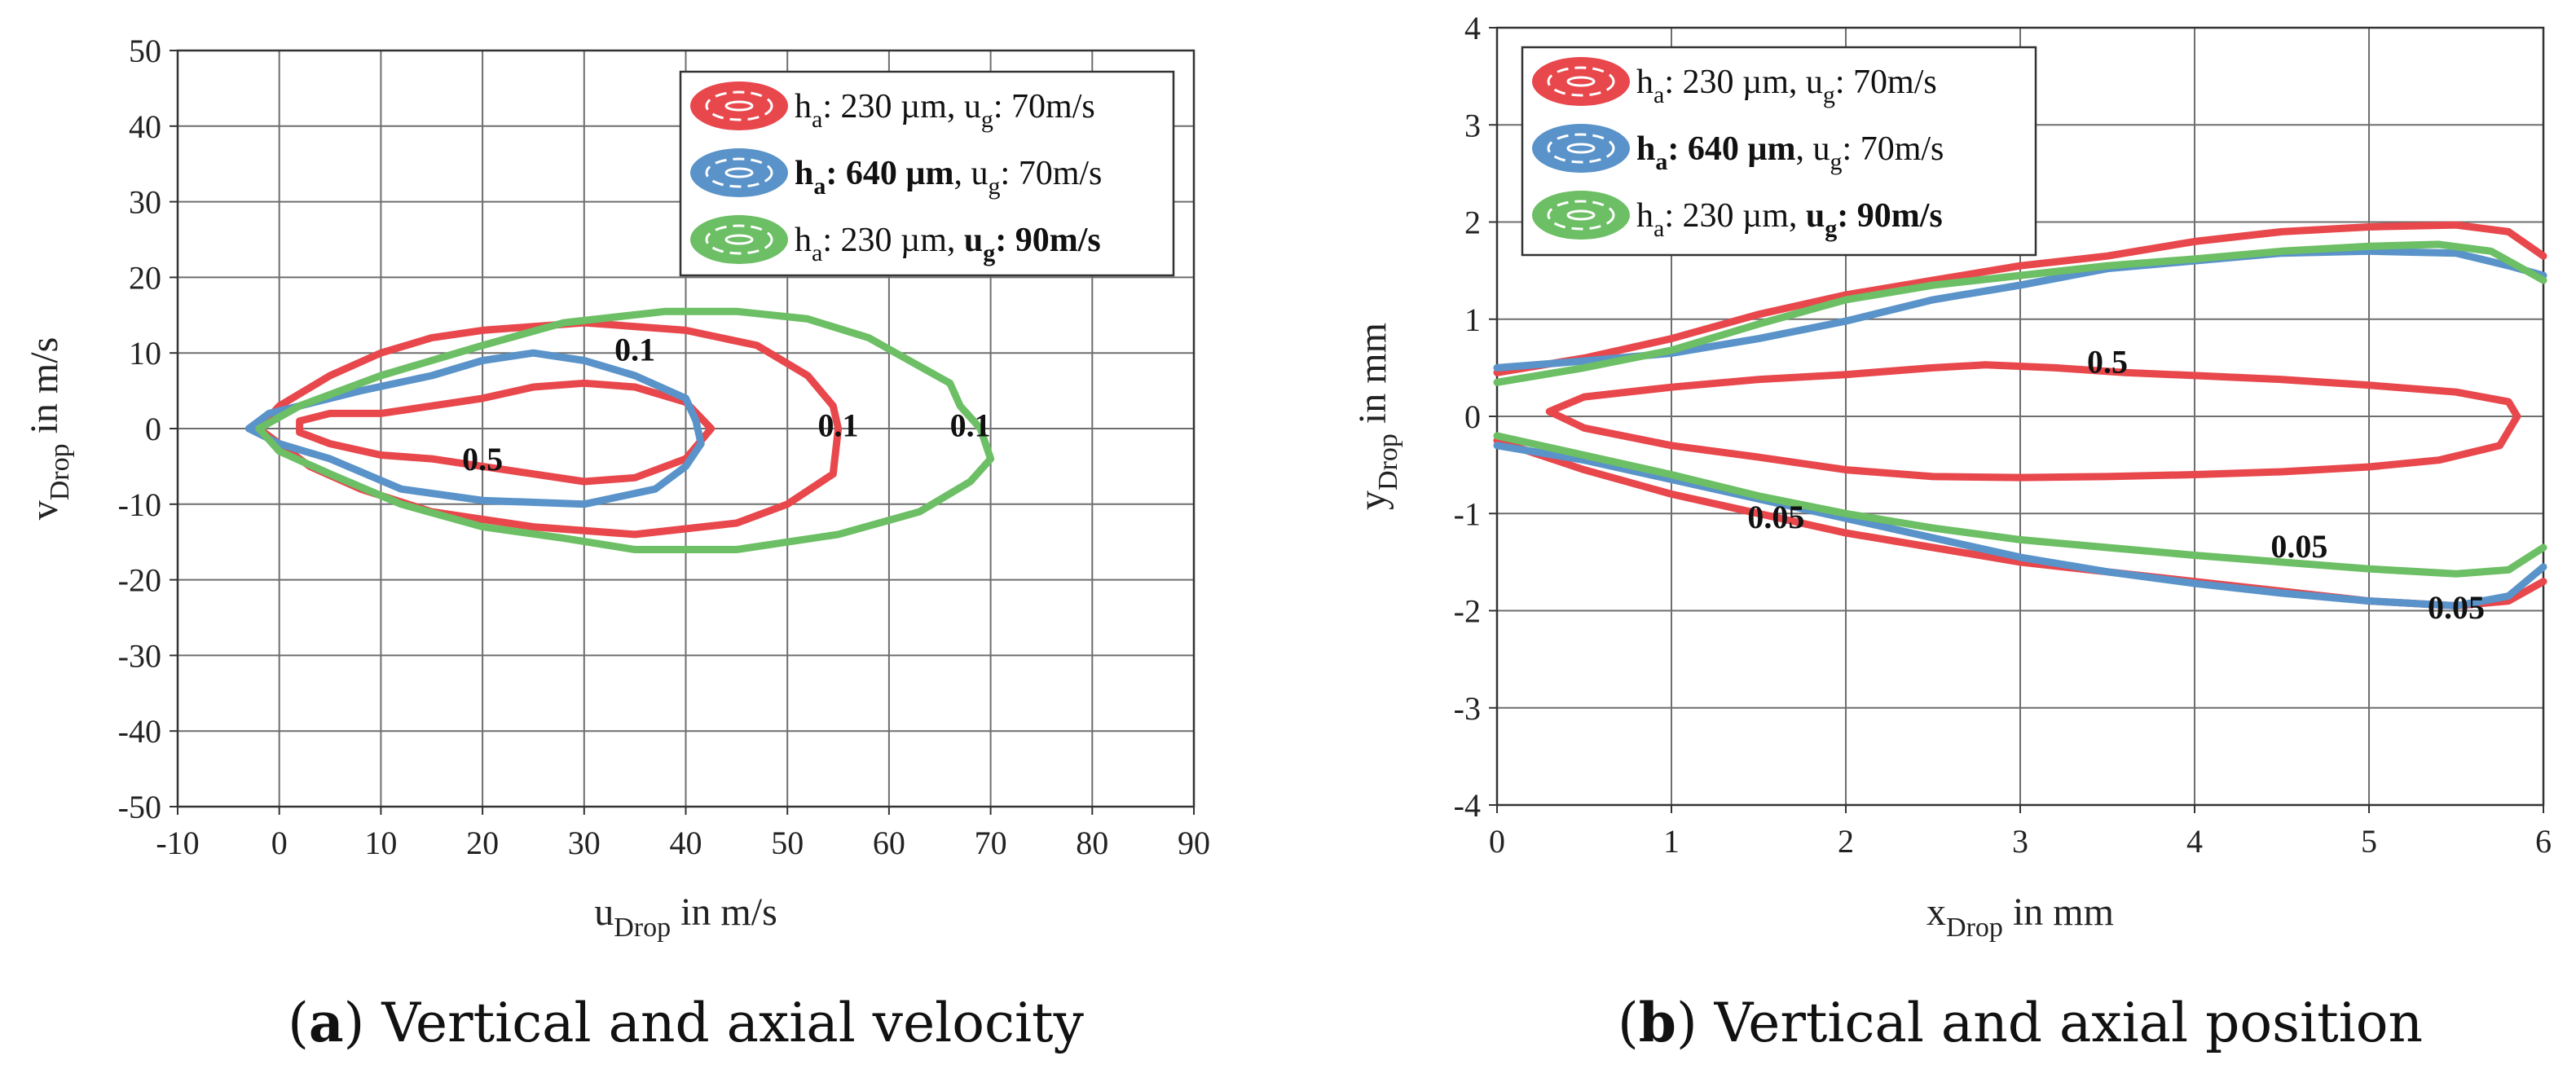 The height and width of the screenshot is (1091, 2576). I want to click on y-tick-label: 2, so click(1473, 223).